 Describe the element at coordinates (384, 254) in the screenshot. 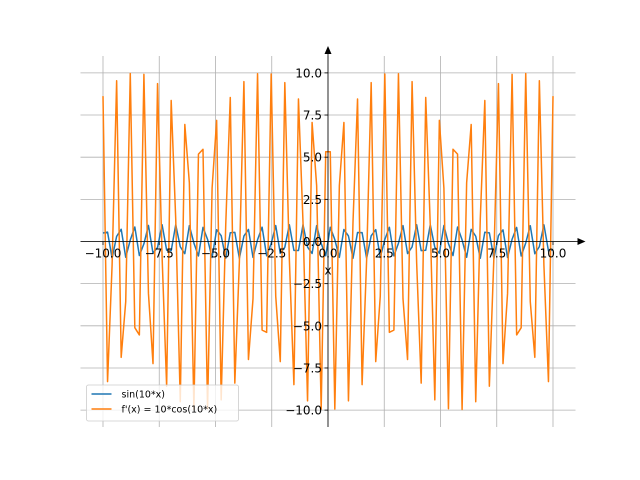

I see `x-tick-label: 2.5` at that location.